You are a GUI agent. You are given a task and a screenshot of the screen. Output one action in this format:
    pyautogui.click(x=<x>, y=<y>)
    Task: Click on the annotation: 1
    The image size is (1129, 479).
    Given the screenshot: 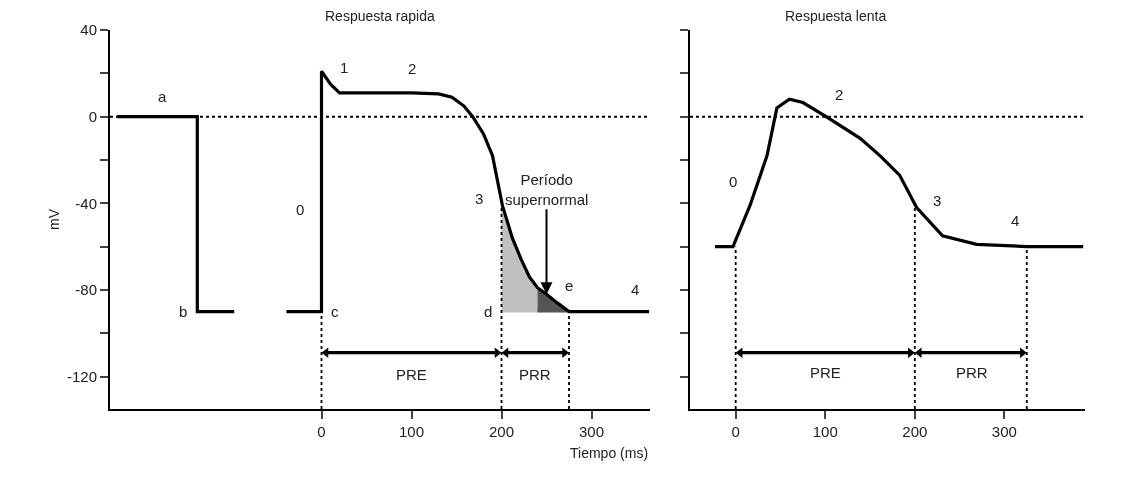 What is the action you would take?
    pyautogui.click(x=344, y=67)
    